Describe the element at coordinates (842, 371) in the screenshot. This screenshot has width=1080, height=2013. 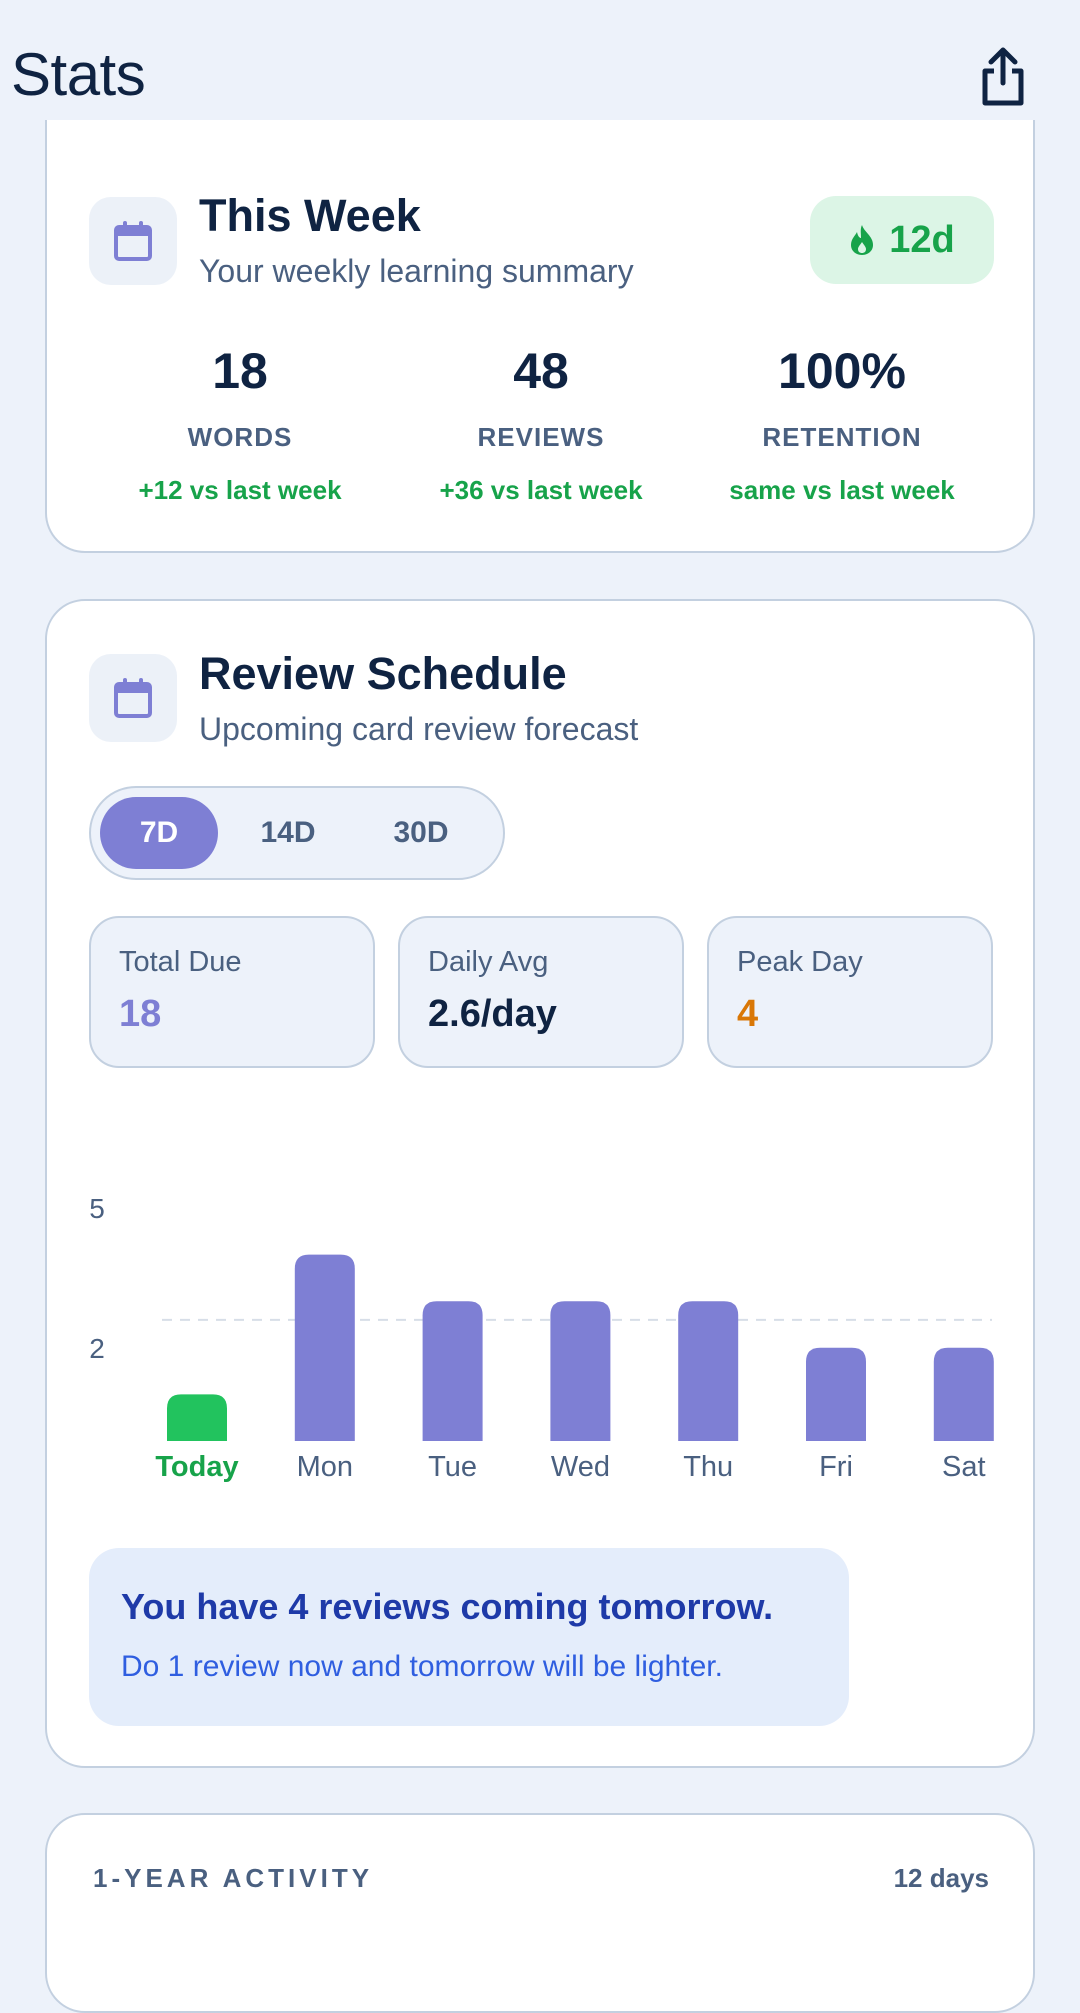
I see `stat-value: 100%` at that location.